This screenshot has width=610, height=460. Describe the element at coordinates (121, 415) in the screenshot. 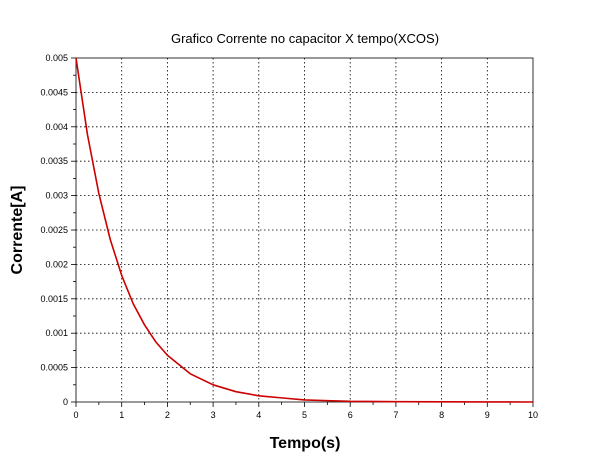

I see `x-tick-label: 1` at that location.